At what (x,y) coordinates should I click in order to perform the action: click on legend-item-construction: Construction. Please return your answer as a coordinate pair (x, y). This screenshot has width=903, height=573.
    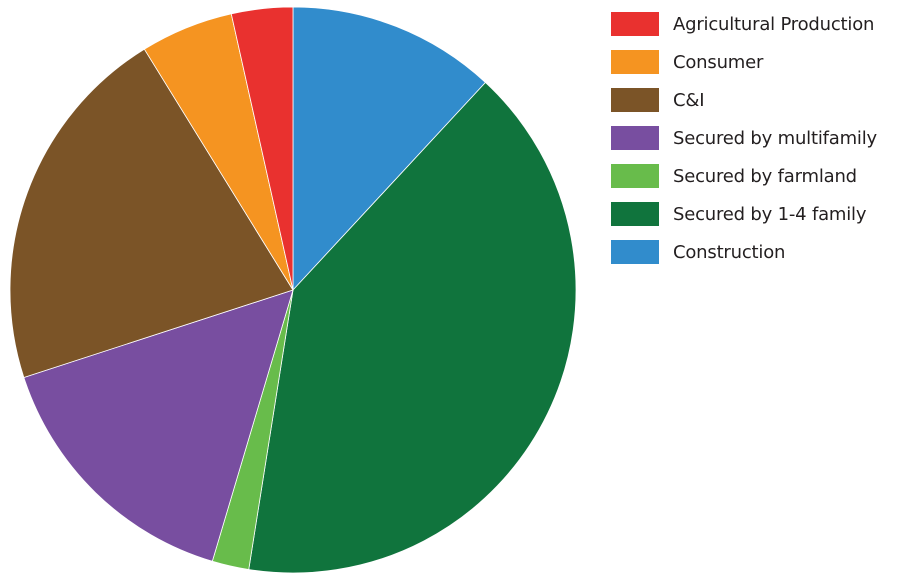
    Looking at the image, I should click on (744, 252).